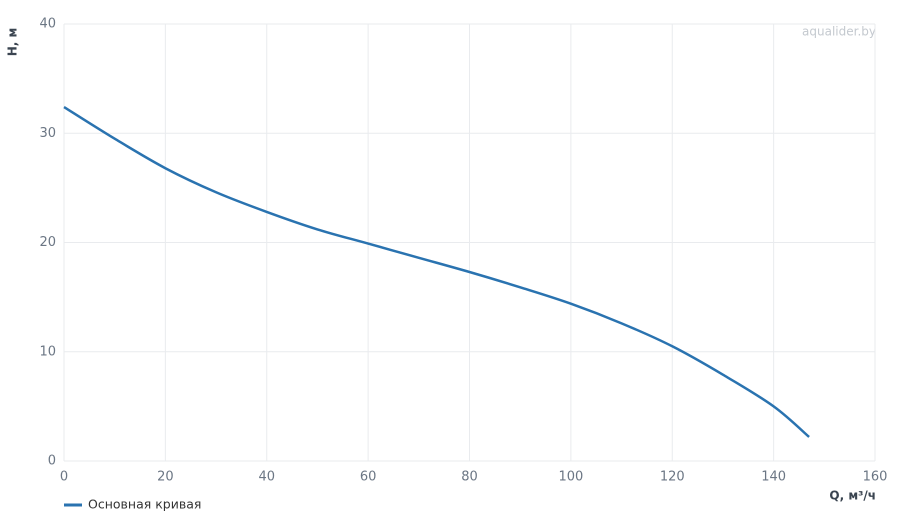 Image resolution: width=900 pixels, height=520 pixels. I want to click on x-axis-label: Q, м³/ч, so click(852, 496).